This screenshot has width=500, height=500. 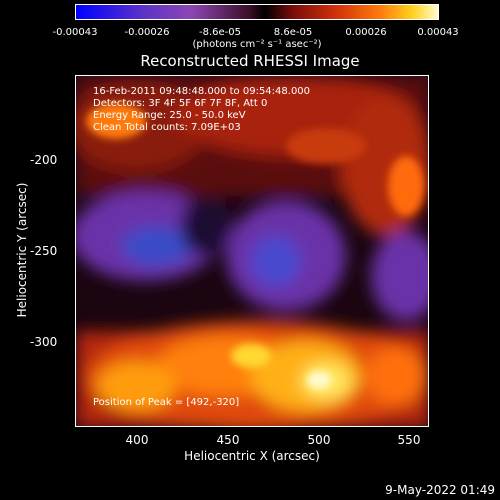 What do you see at coordinates (409, 440) in the screenshot?
I see `x-tick-label: 550` at bounding box center [409, 440].